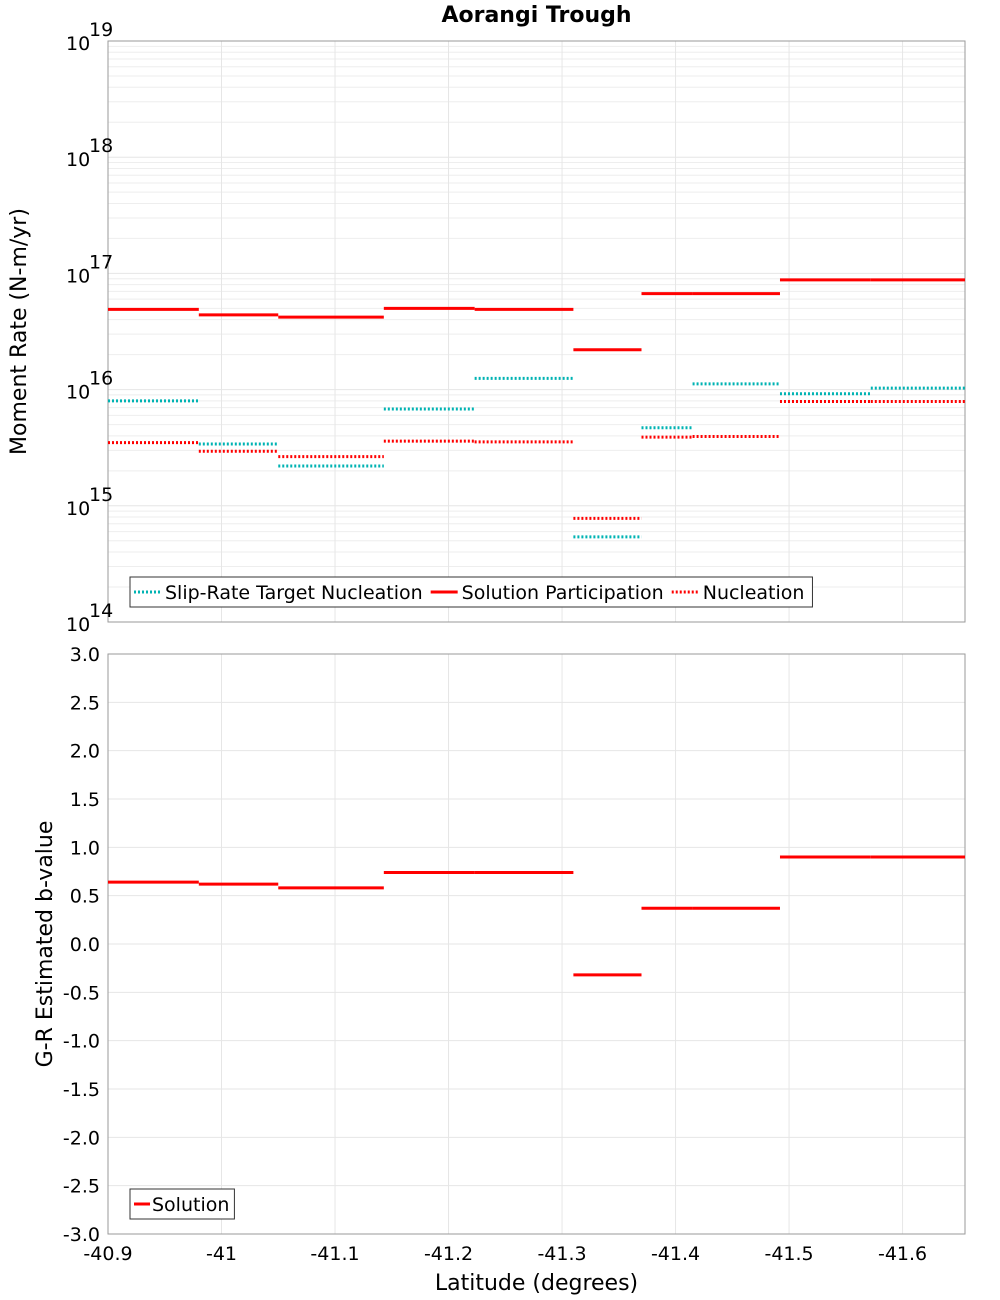 This screenshot has height=1300, width=1000. I want to click on bottom-y-tick-label: -1.5, so click(81, 1090).